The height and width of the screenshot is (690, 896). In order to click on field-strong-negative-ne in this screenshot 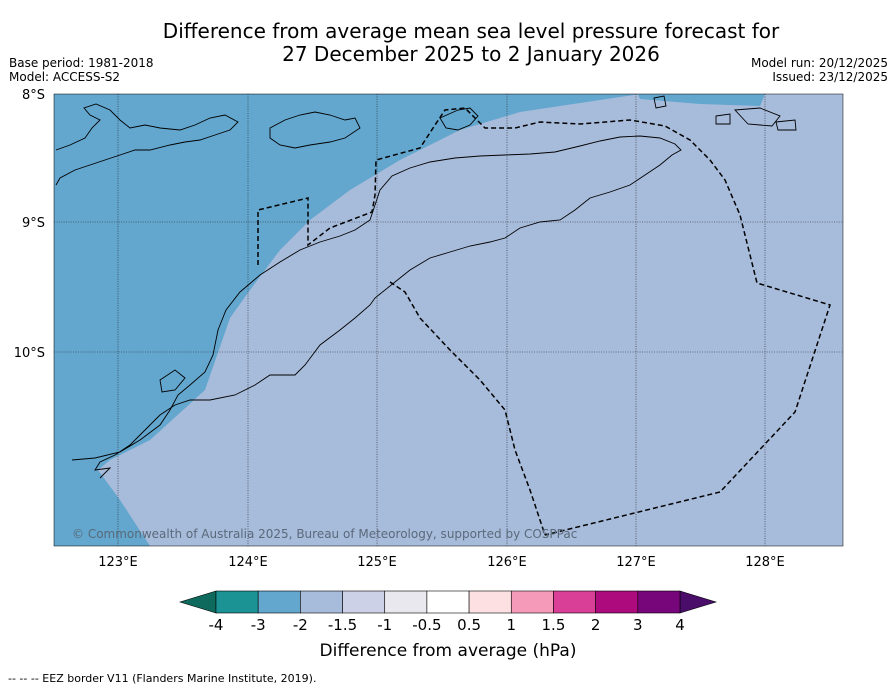, I will do `click(701, 100)`.